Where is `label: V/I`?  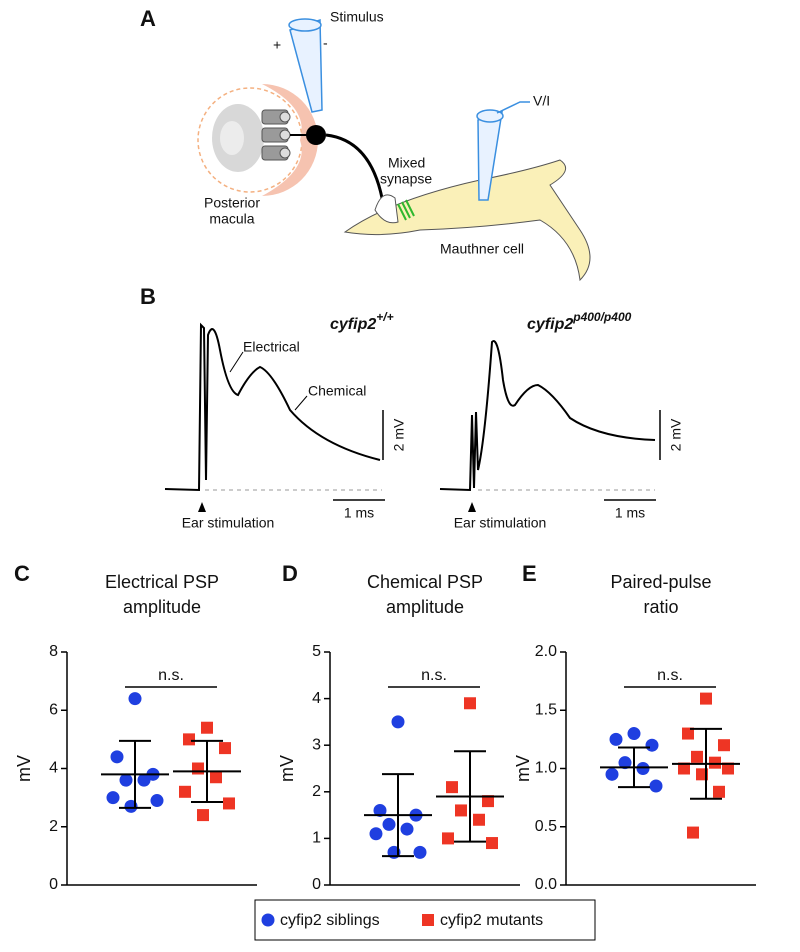
label: V/I is located at coordinates (541, 101).